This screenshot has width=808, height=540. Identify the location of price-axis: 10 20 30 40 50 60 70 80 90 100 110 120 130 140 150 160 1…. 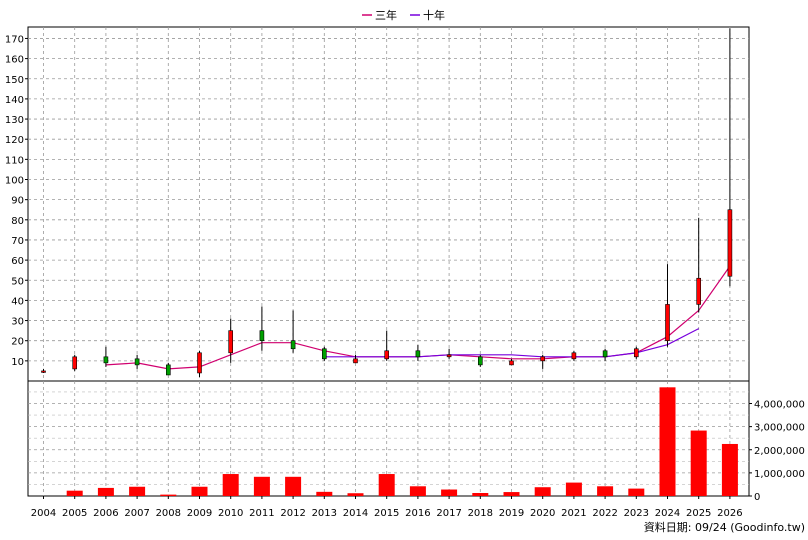
(16, 201).